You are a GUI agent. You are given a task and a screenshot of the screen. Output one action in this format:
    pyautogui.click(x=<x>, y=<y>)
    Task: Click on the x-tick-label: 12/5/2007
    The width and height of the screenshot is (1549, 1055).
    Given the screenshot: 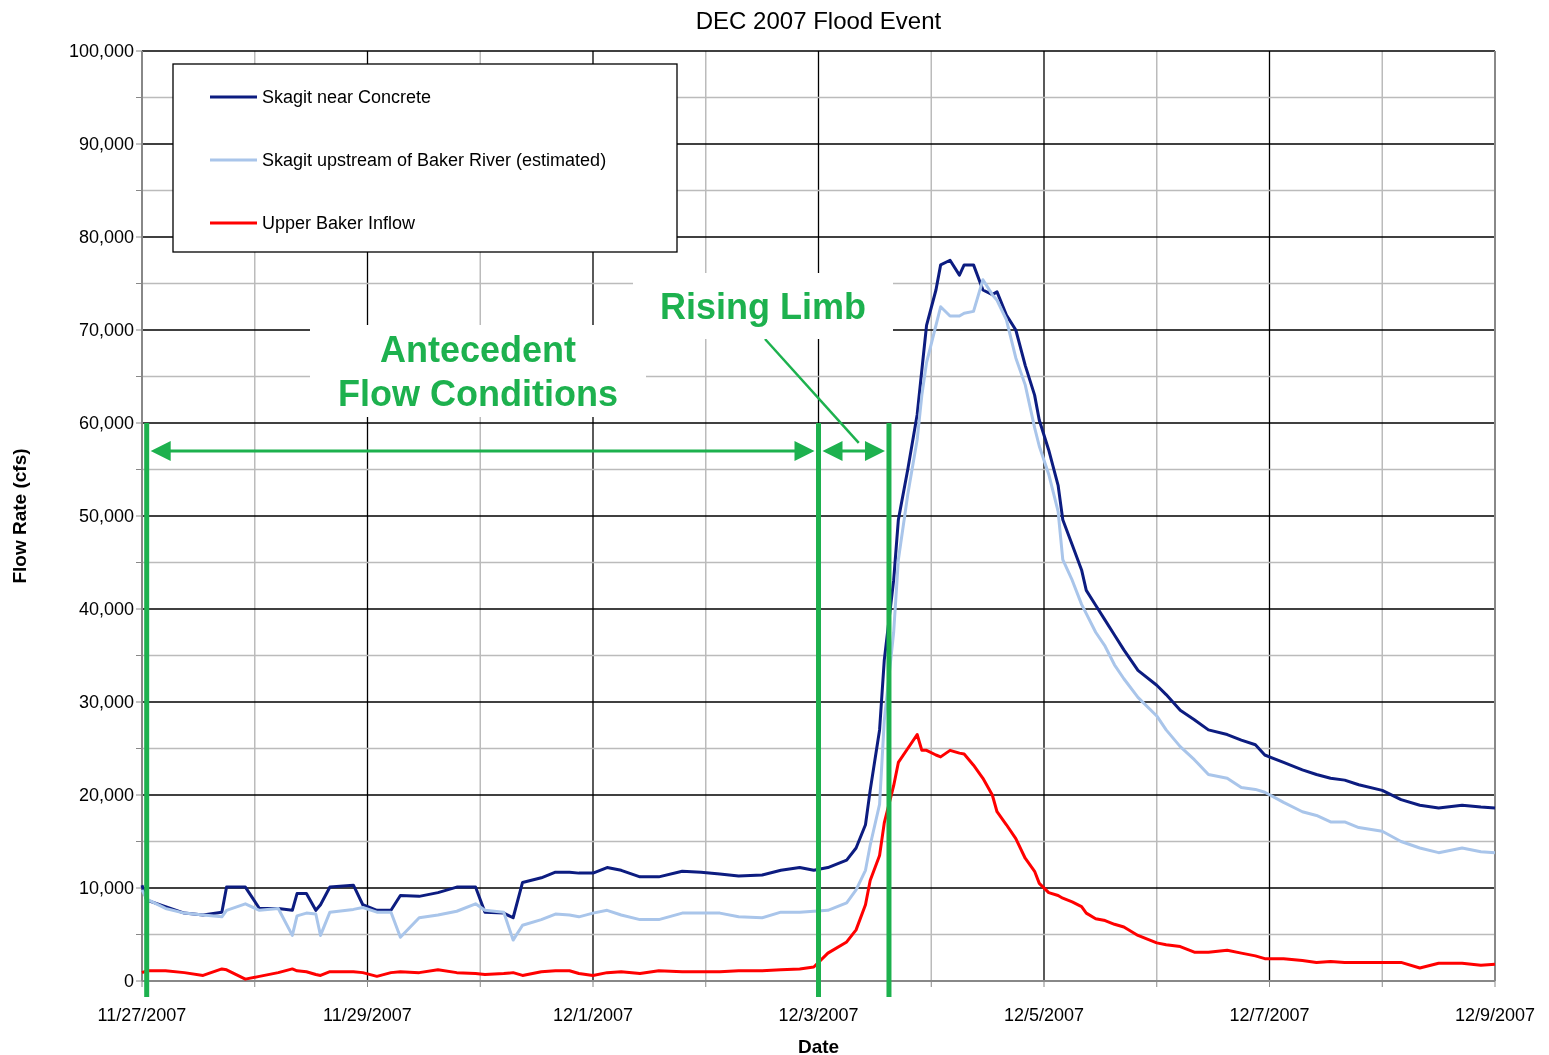 What is the action you would take?
    pyautogui.click(x=1044, y=1015)
    